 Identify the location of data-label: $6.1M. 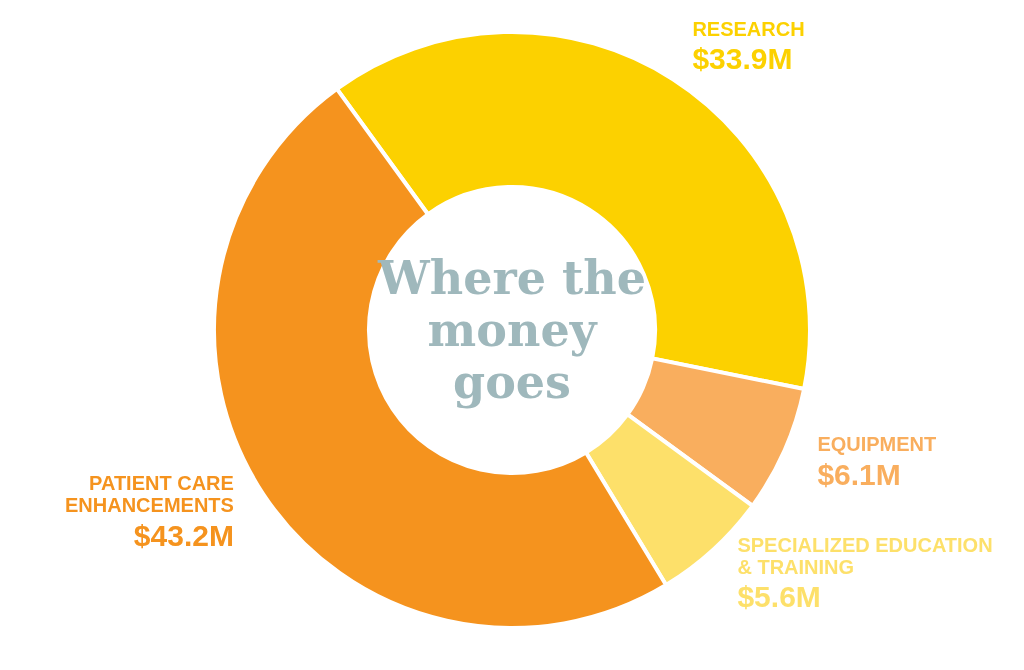
(859, 474).